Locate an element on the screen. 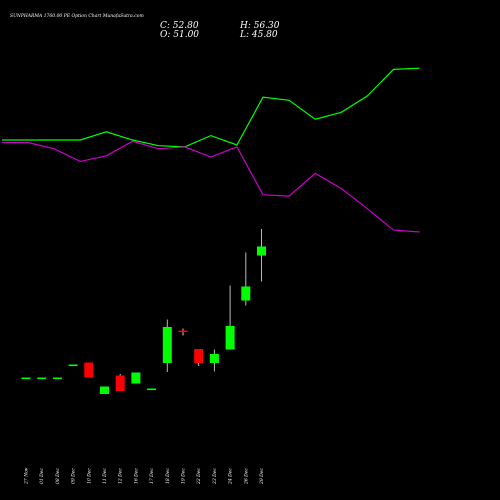 The height and width of the screenshot is (500, 500). x-tick-label: 10 Dec is located at coordinates (89, 476).